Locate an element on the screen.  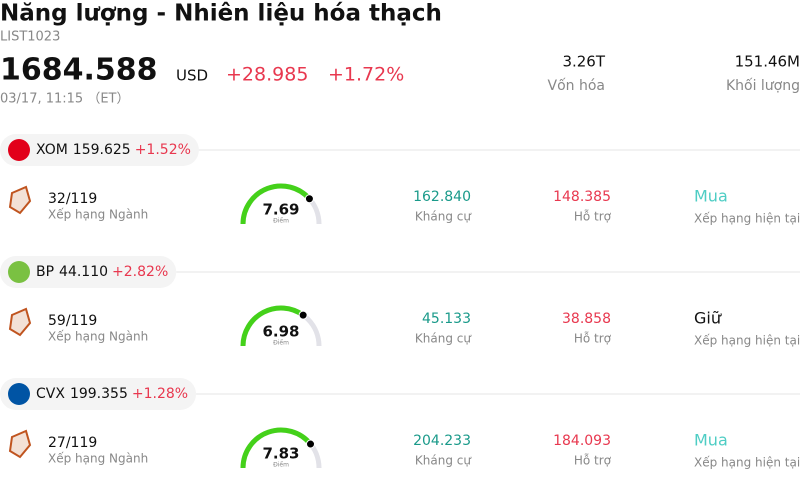
support: 38.858 is located at coordinates (586, 319).